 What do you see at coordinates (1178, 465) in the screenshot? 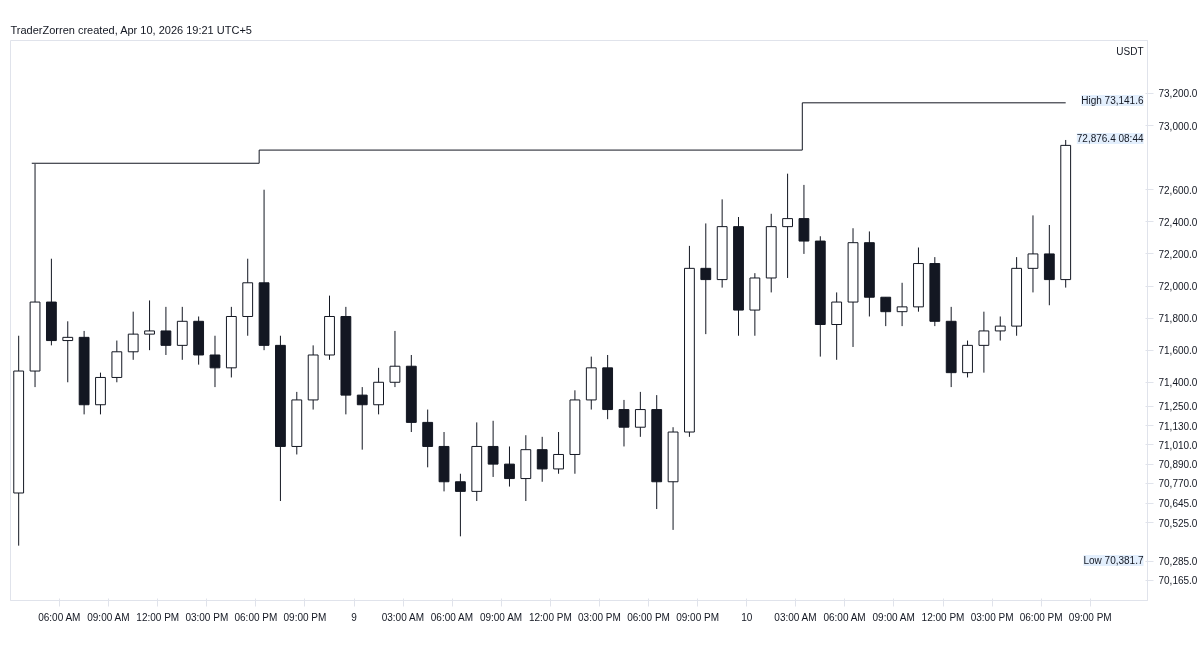
I see `y-tick-label: 70,890.0` at bounding box center [1178, 465].